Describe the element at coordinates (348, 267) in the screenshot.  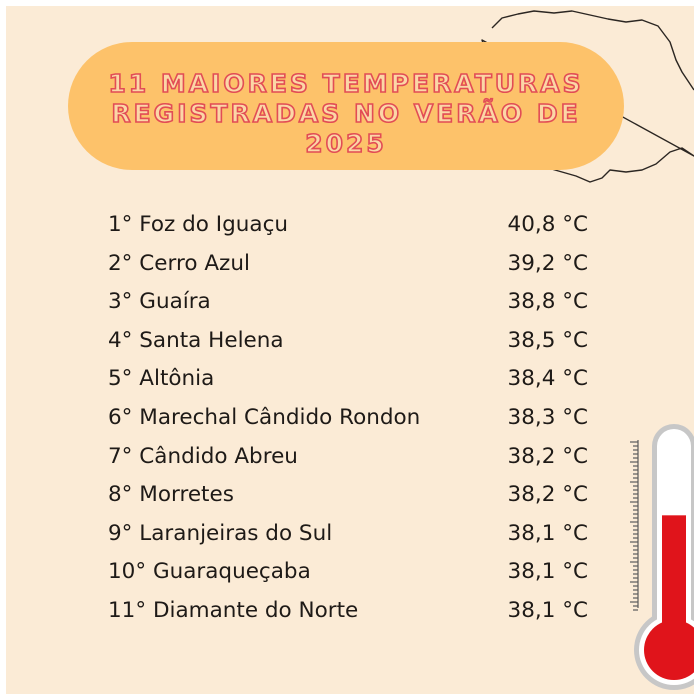
I see `list-item: 2° Cerro Azul 39,2 °C` at that location.